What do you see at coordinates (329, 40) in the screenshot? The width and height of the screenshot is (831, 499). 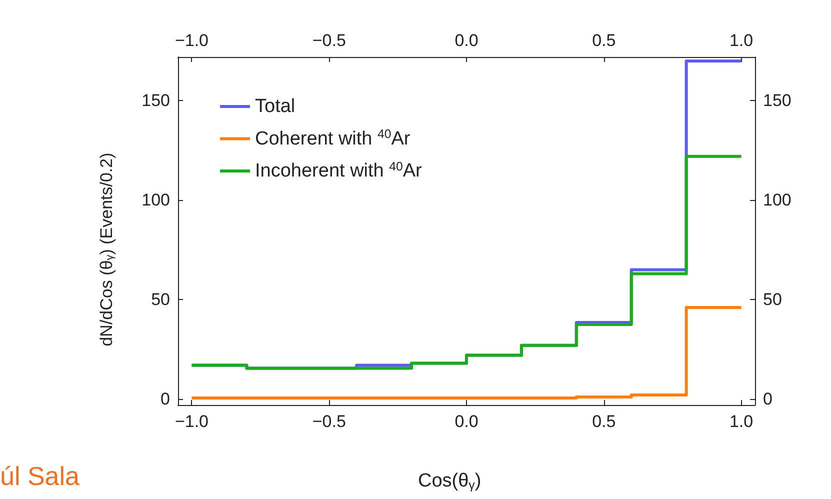 I see `x2-tick-label: −0.5` at bounding box center [329, 40].